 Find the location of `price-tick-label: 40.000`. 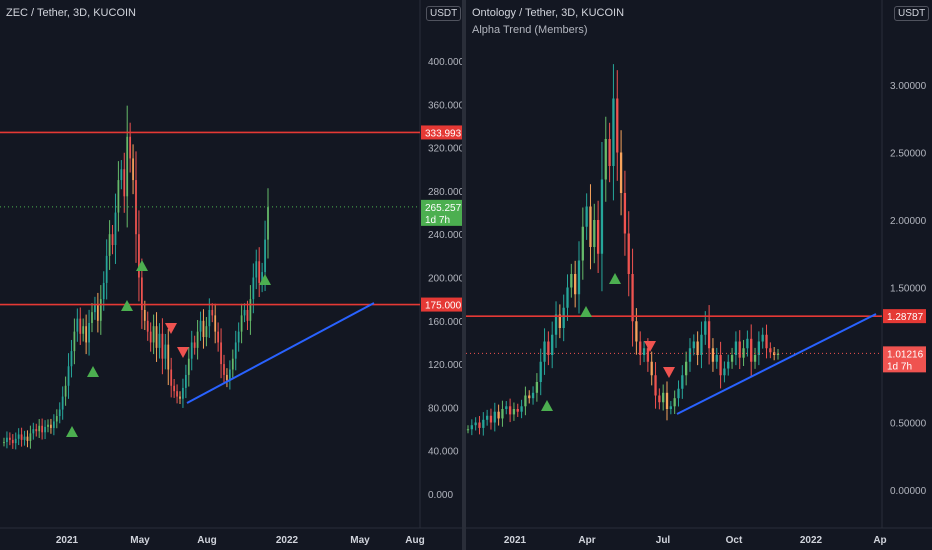

price-tick-label: 40.000 is located at coordinates (443, 452).